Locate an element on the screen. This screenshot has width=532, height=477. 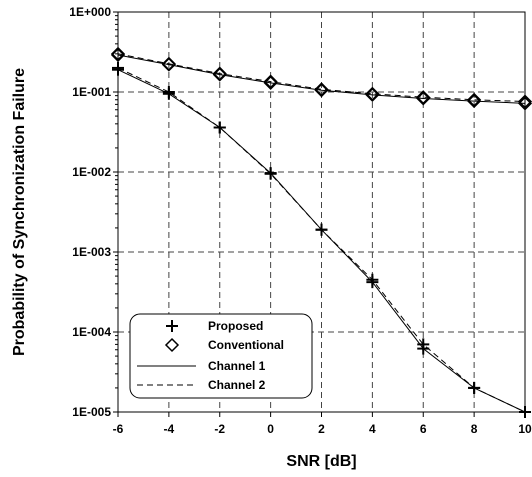
x-tick-label: -2 is located at coordinates (219, 429).